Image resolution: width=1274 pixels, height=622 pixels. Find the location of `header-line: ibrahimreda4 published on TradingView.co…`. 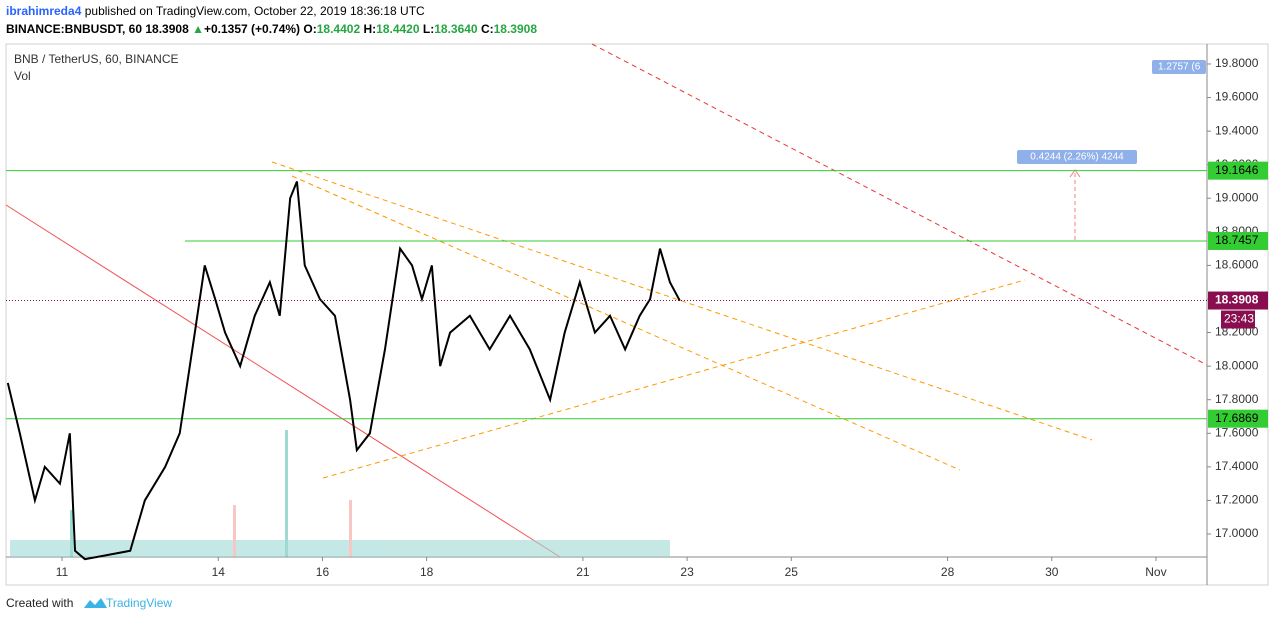

header-line: ibrahimreda4 published on TradingView.co… is located at coordinates (215, 11).